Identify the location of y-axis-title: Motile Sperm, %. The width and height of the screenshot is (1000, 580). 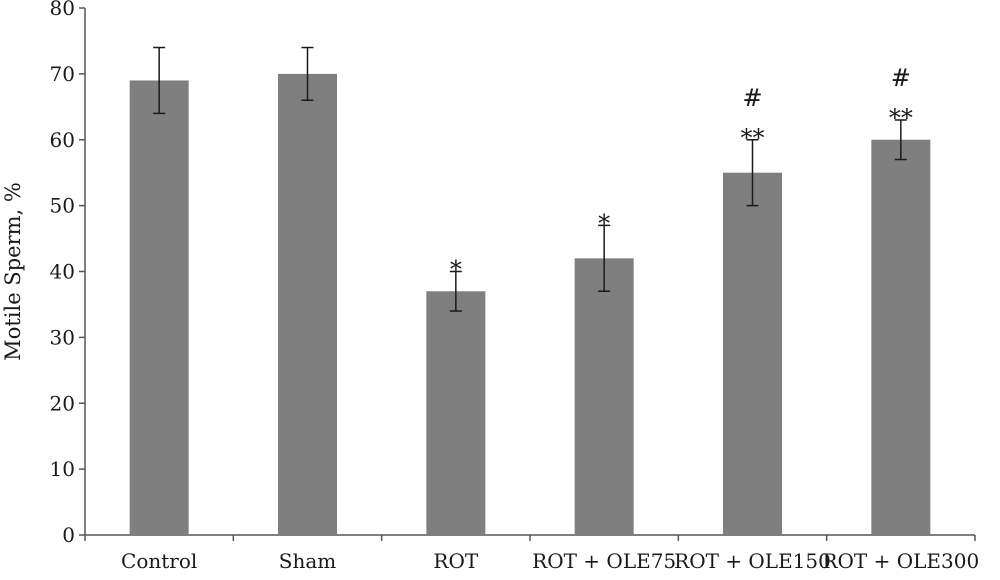
(13, 271).